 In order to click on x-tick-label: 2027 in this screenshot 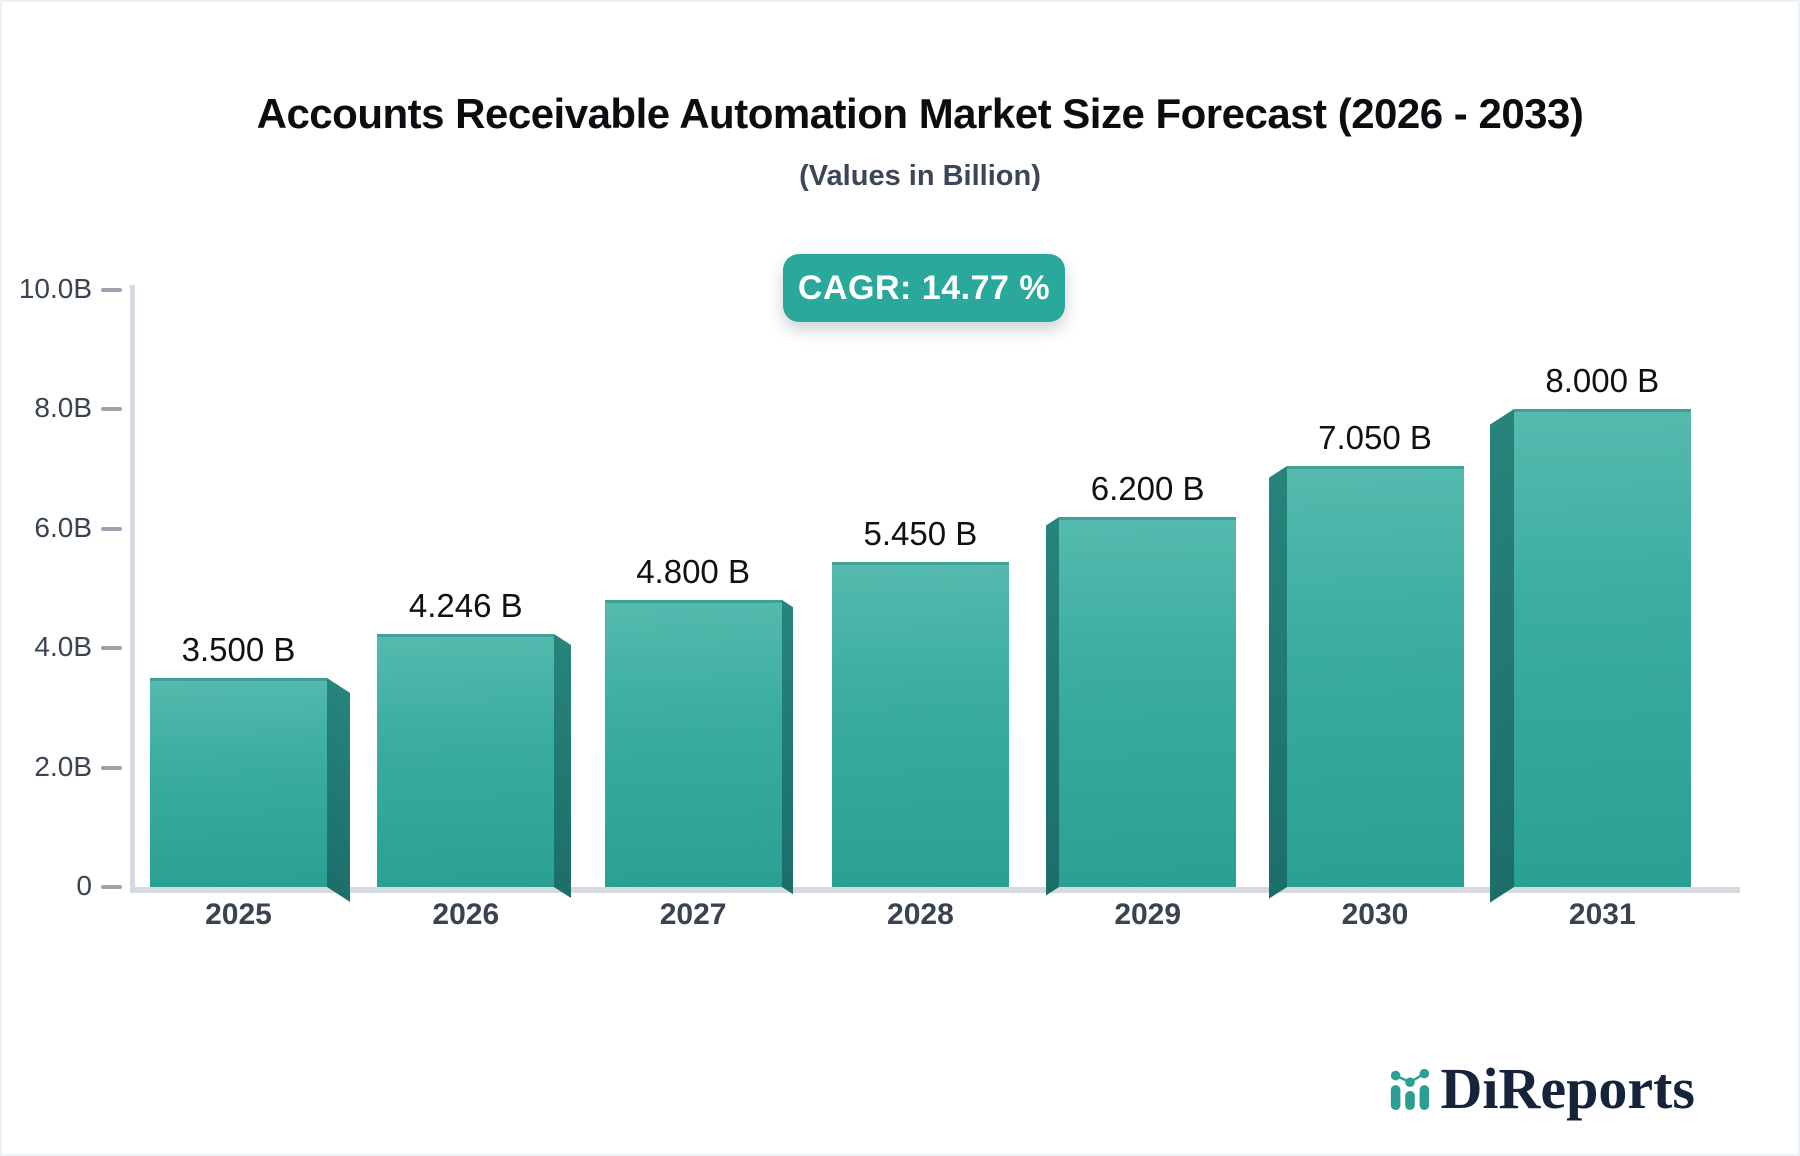, I will do `click(693, 914)`.